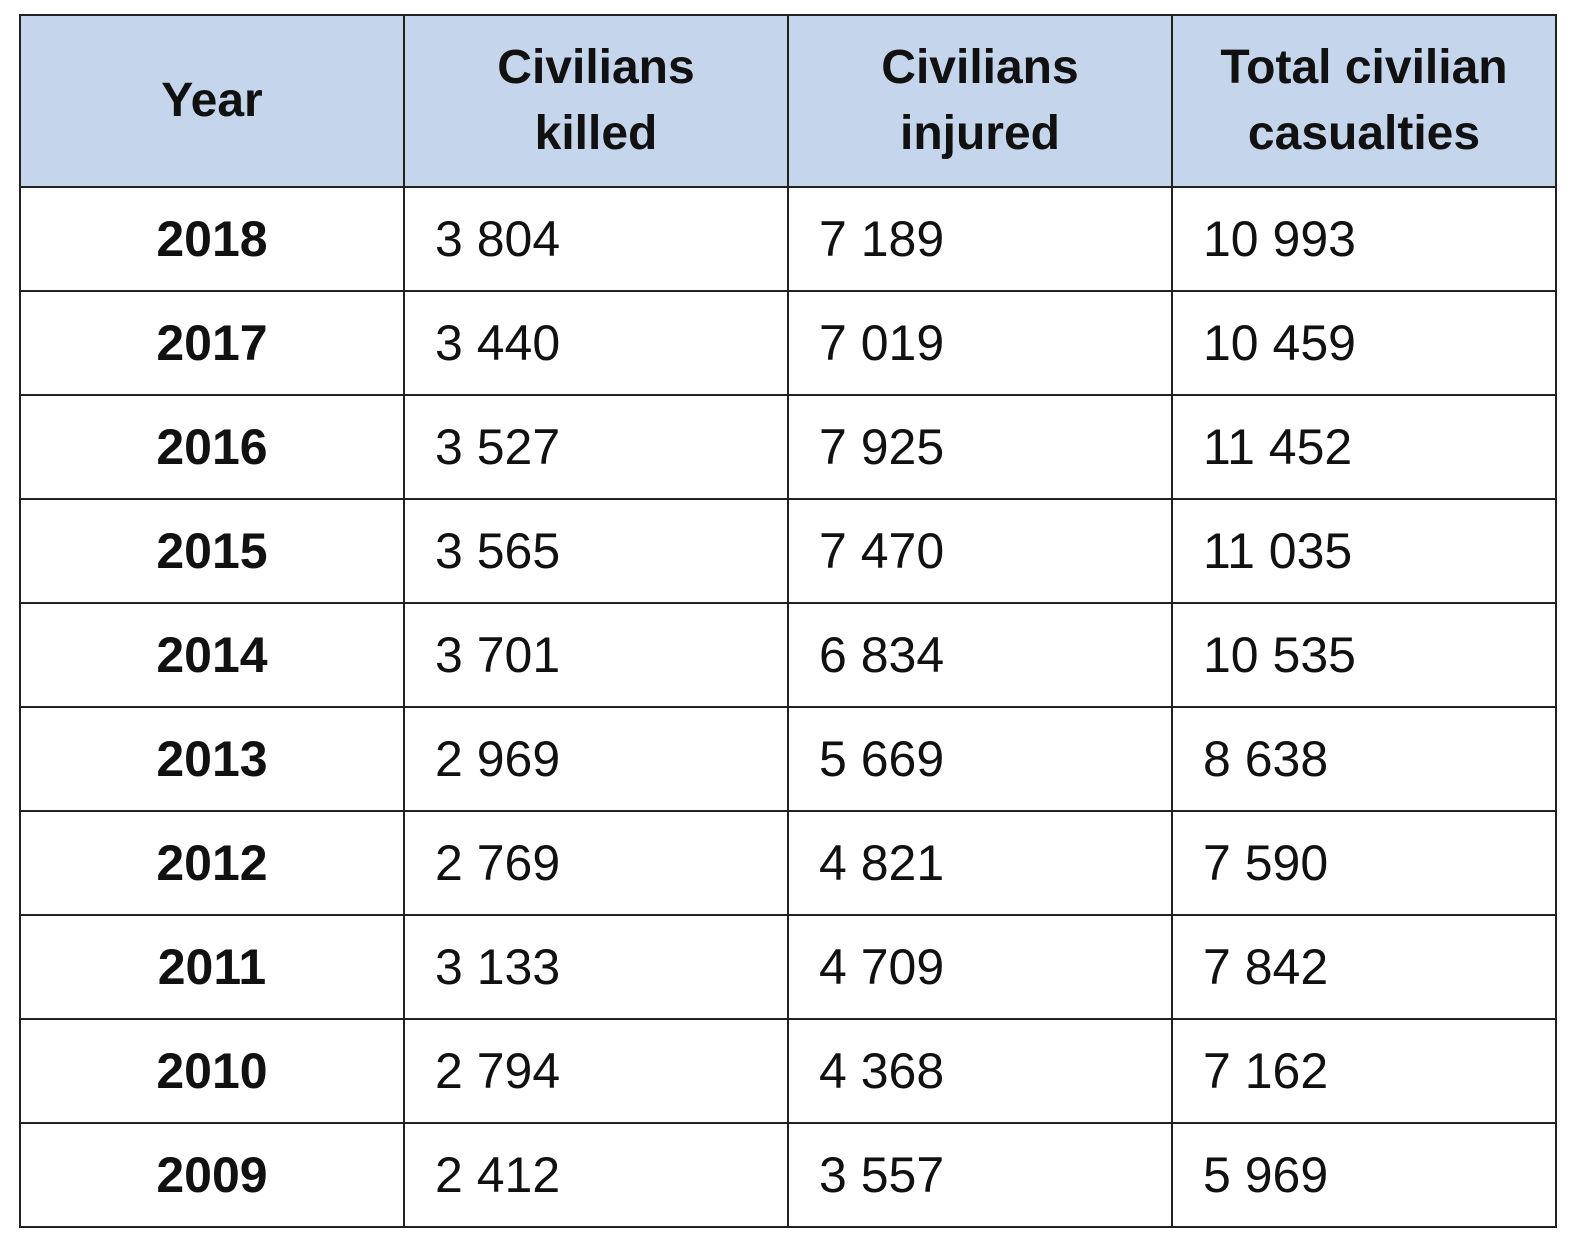 This screenshot has height=1260, width=1586. Describe the element at coordinates (596, 1071) in the screenshot. I see `killed-cell: 2 794` at that location.